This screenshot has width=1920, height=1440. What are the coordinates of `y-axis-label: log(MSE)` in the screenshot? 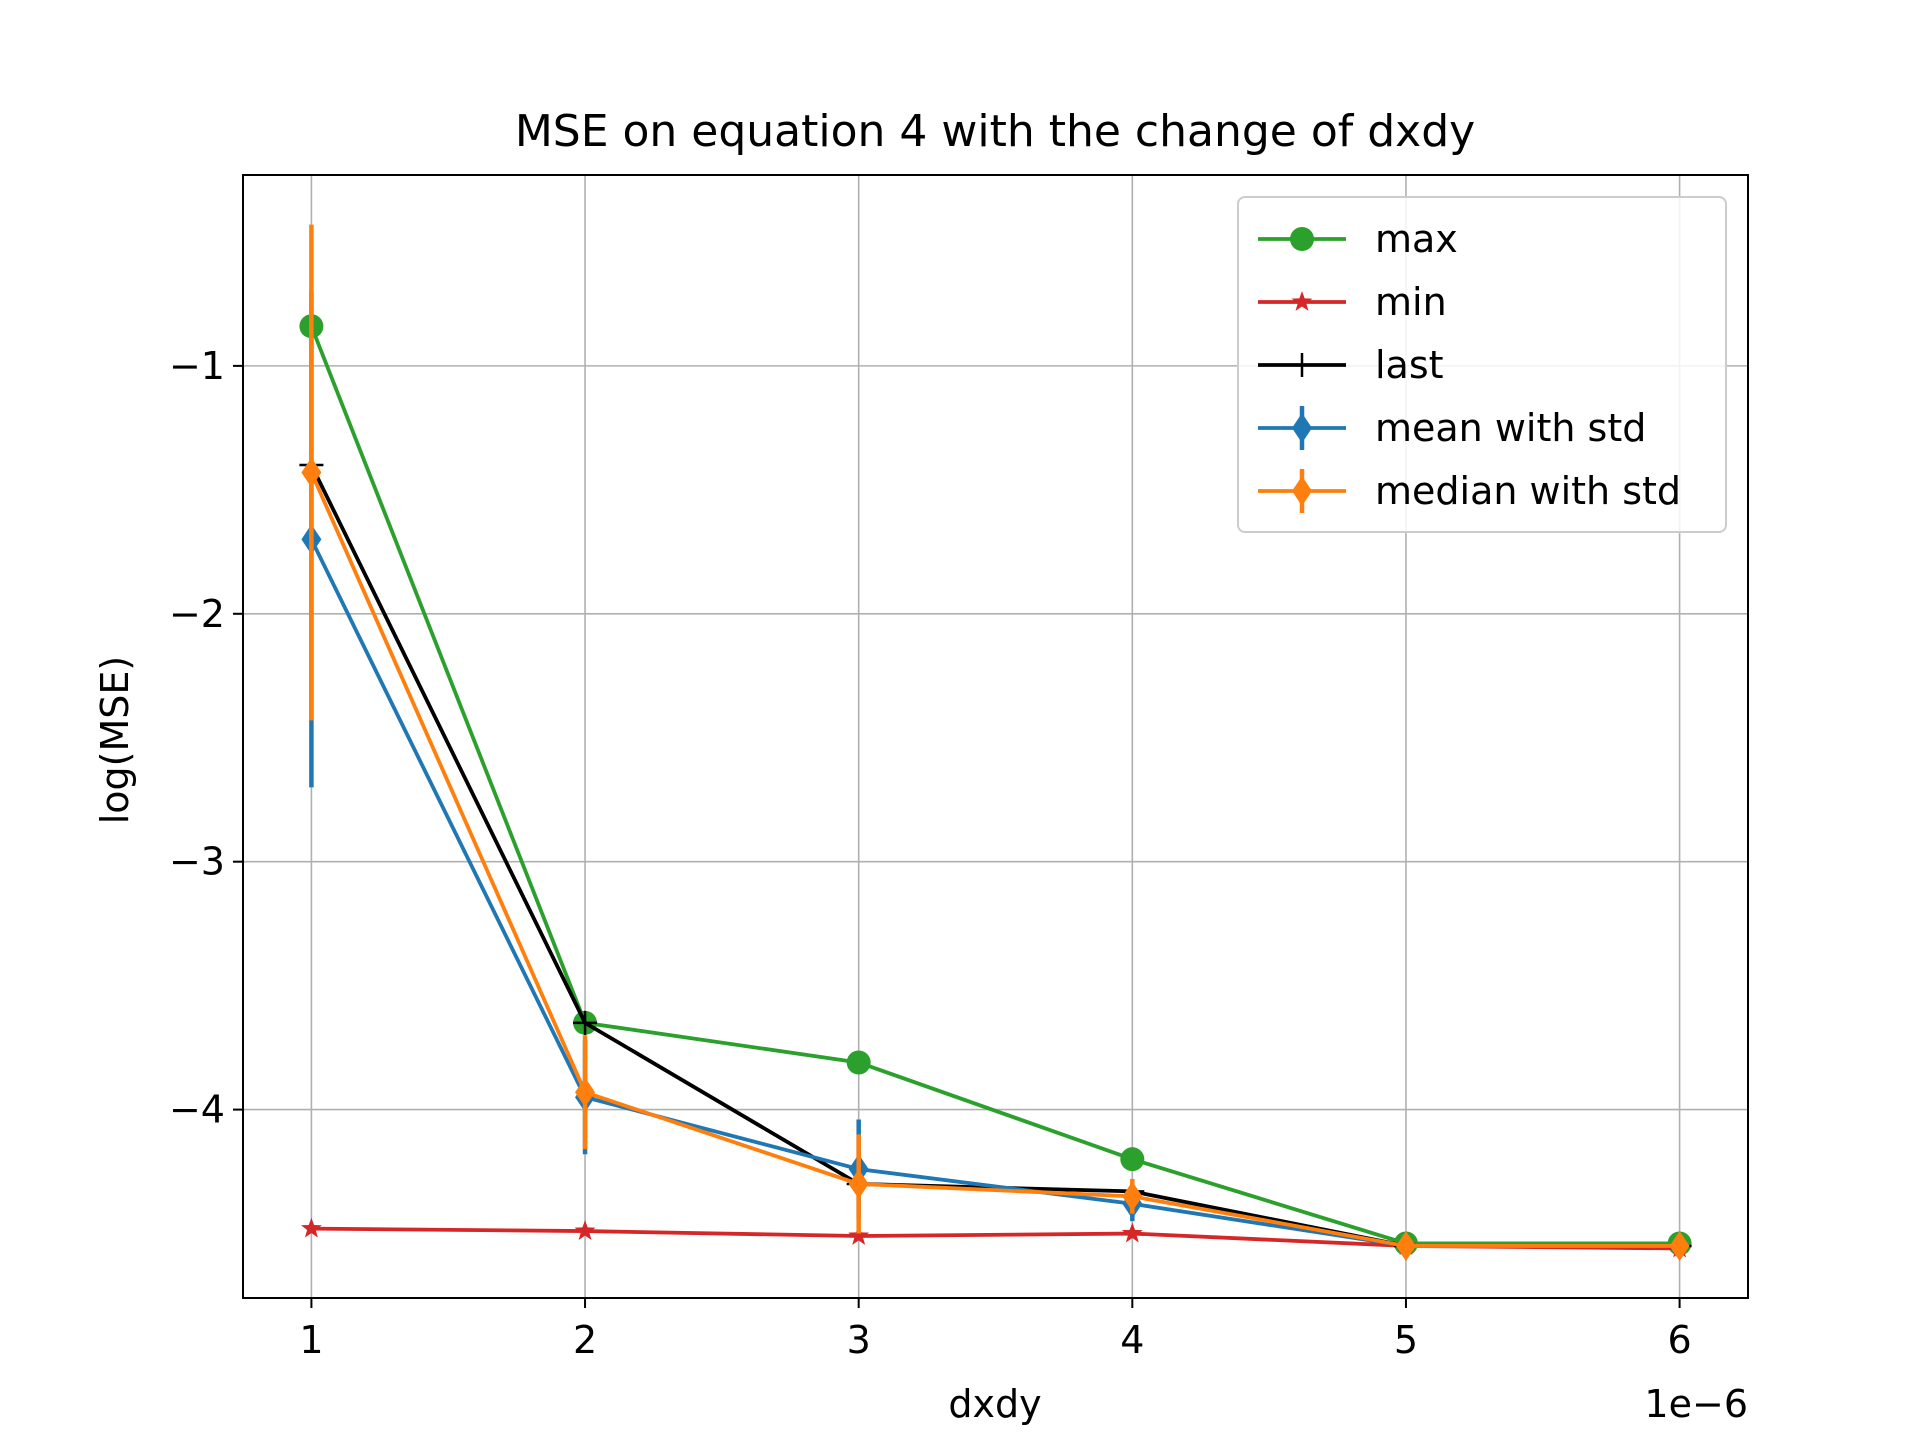 It's located at (115, 740).